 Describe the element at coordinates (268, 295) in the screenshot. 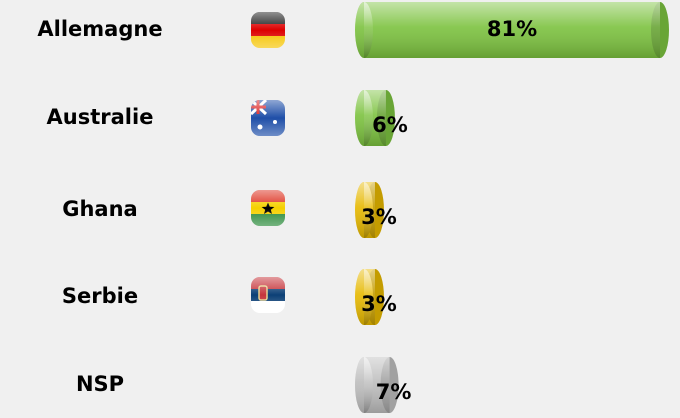

I see `flag-serbia` at that location.